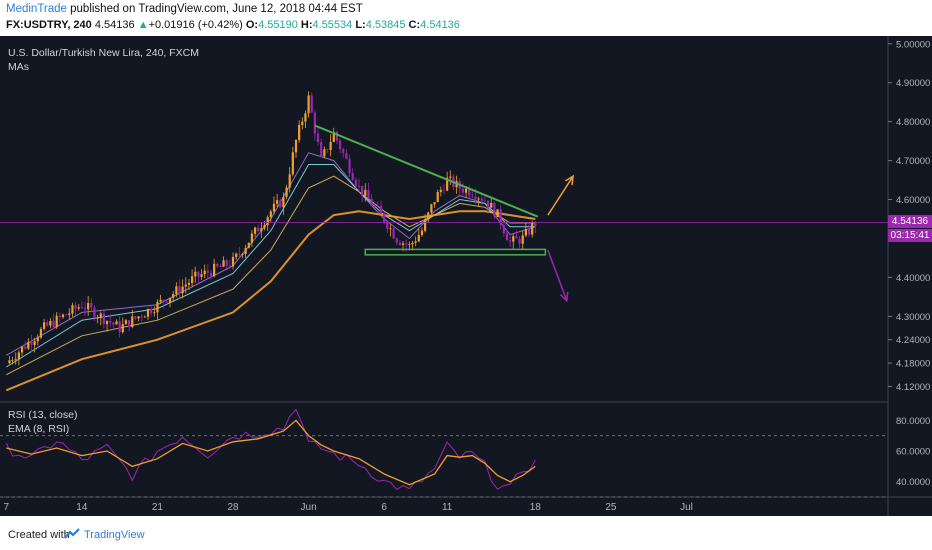 The image size is (932, 550). What do you see at coordinates (913, 83) in the screenshot?
I see `price-tick-label: 4.90000` at bounding box center [913, 83].